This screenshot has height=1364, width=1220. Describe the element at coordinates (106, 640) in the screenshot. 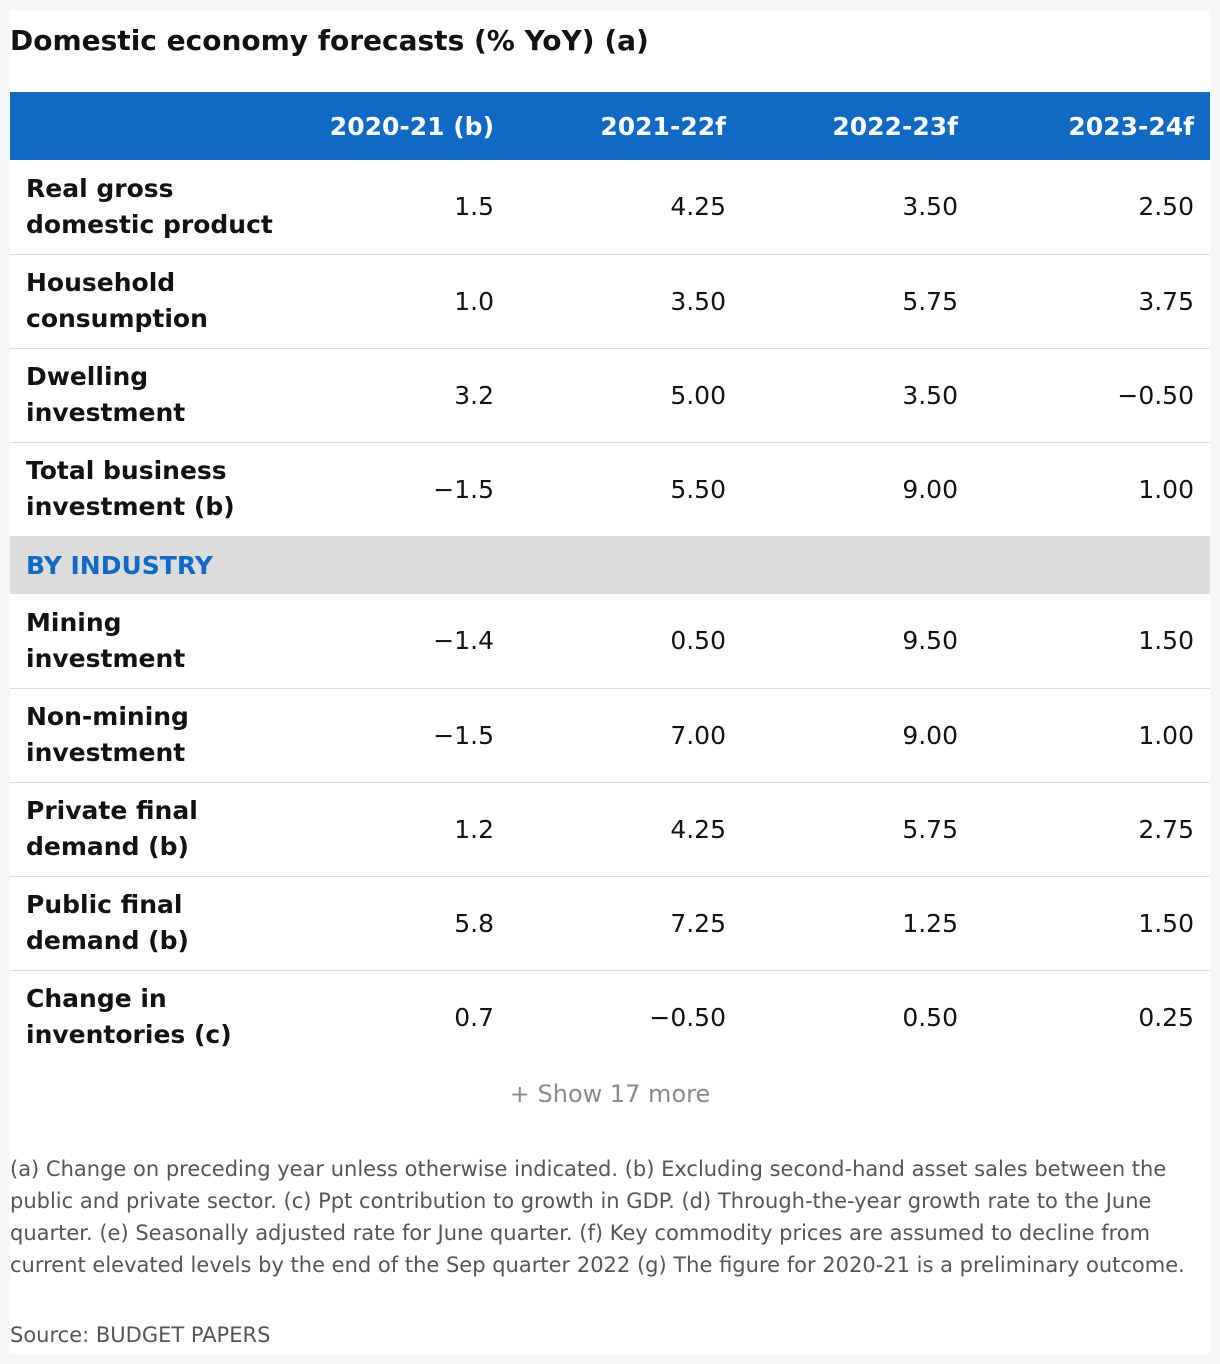

I see `row-label: Mining investment` at that location.